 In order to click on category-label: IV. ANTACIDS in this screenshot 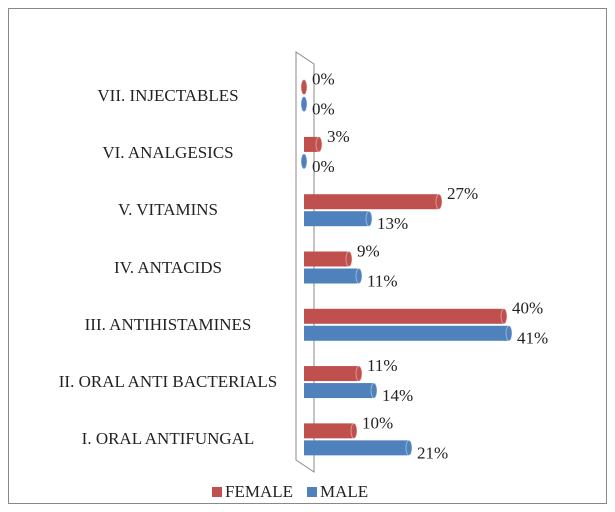, I will do `click(168, 267)`.